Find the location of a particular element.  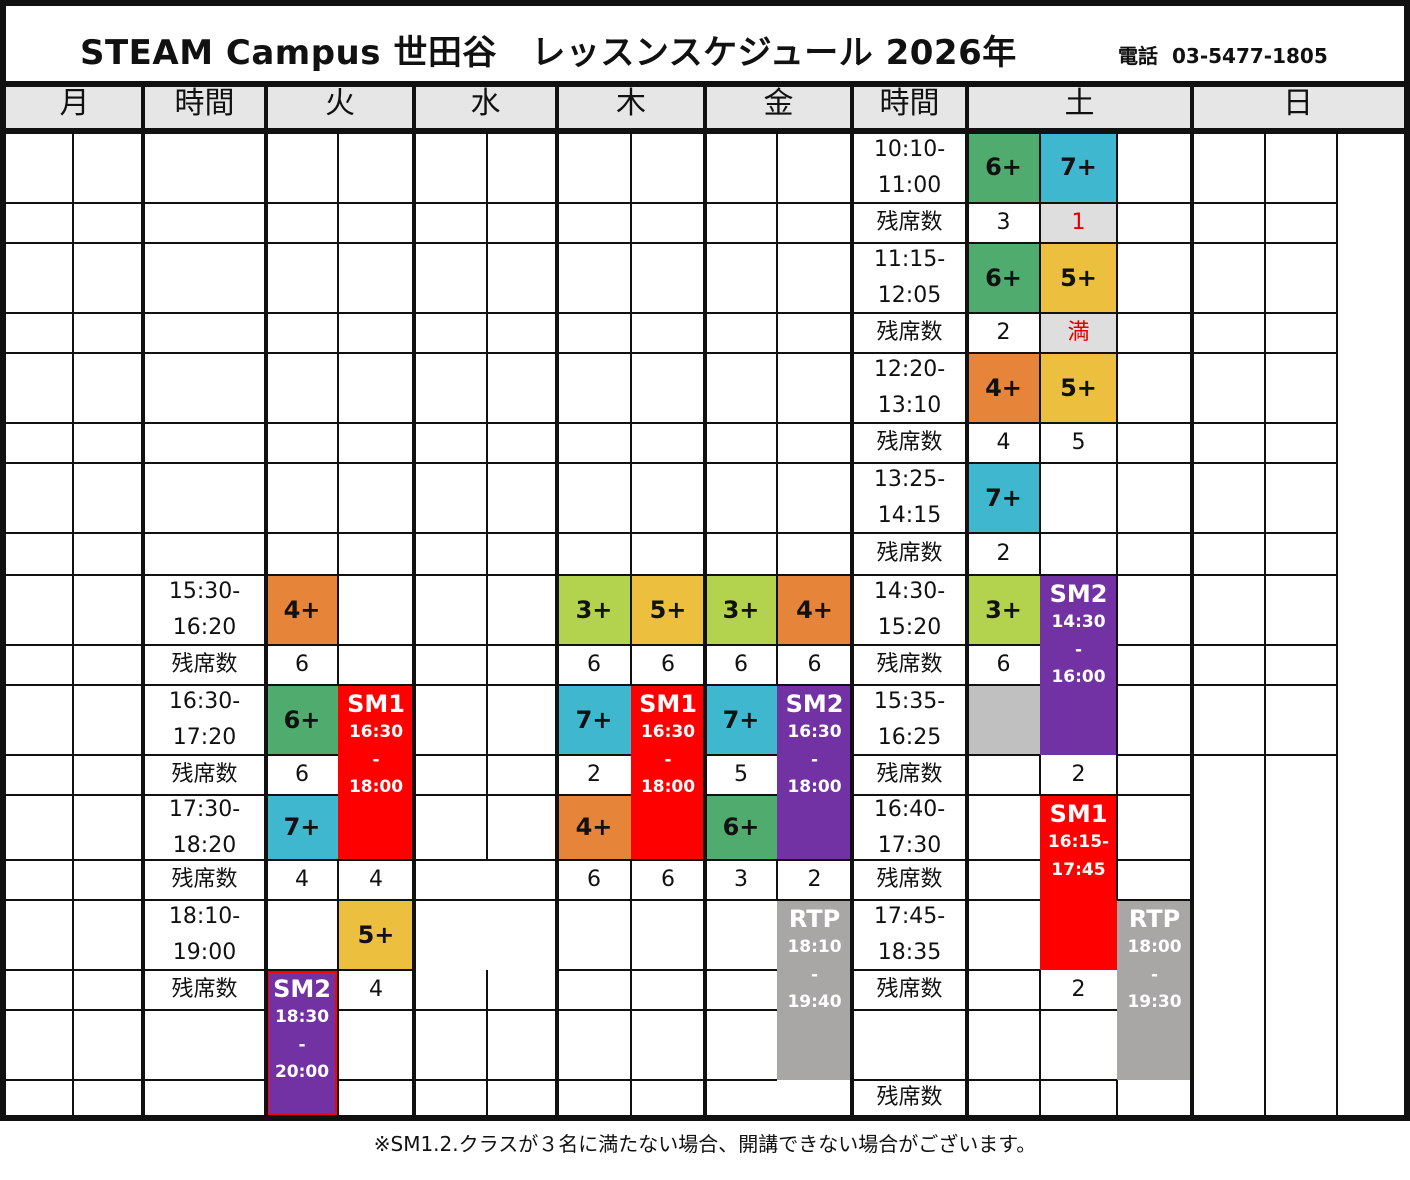

time-slot: 14:30- 15:20 is located at coordinates (909, 609).